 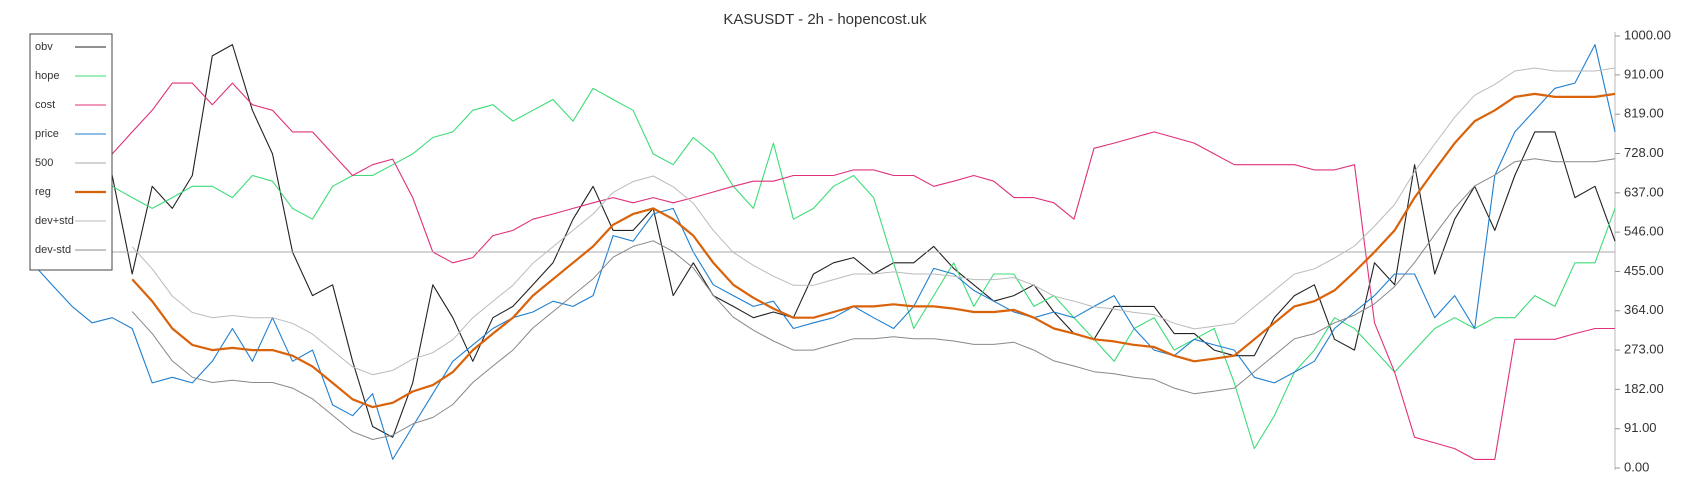 I want to click on y-tick-label: 637.00, so click(x=1644, y=191).